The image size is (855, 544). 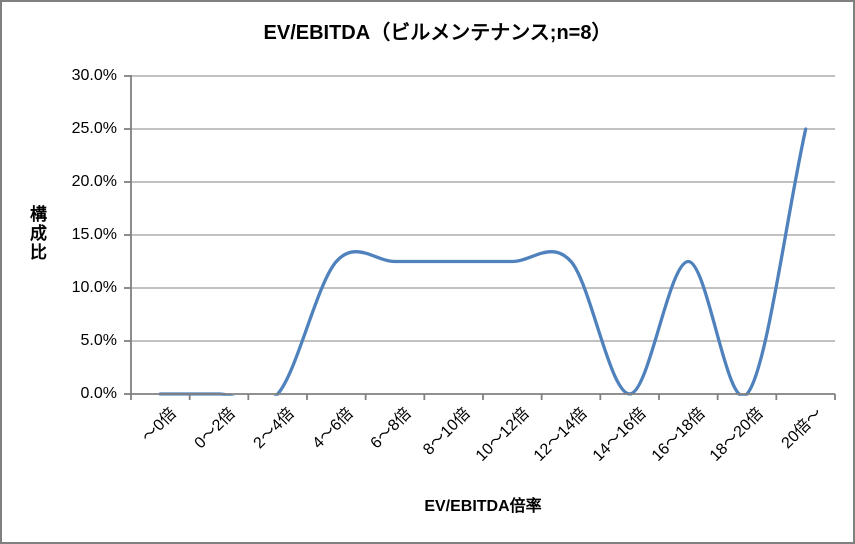 I want to click on y-axis-title: 構成比, so click(x=38, y=233).